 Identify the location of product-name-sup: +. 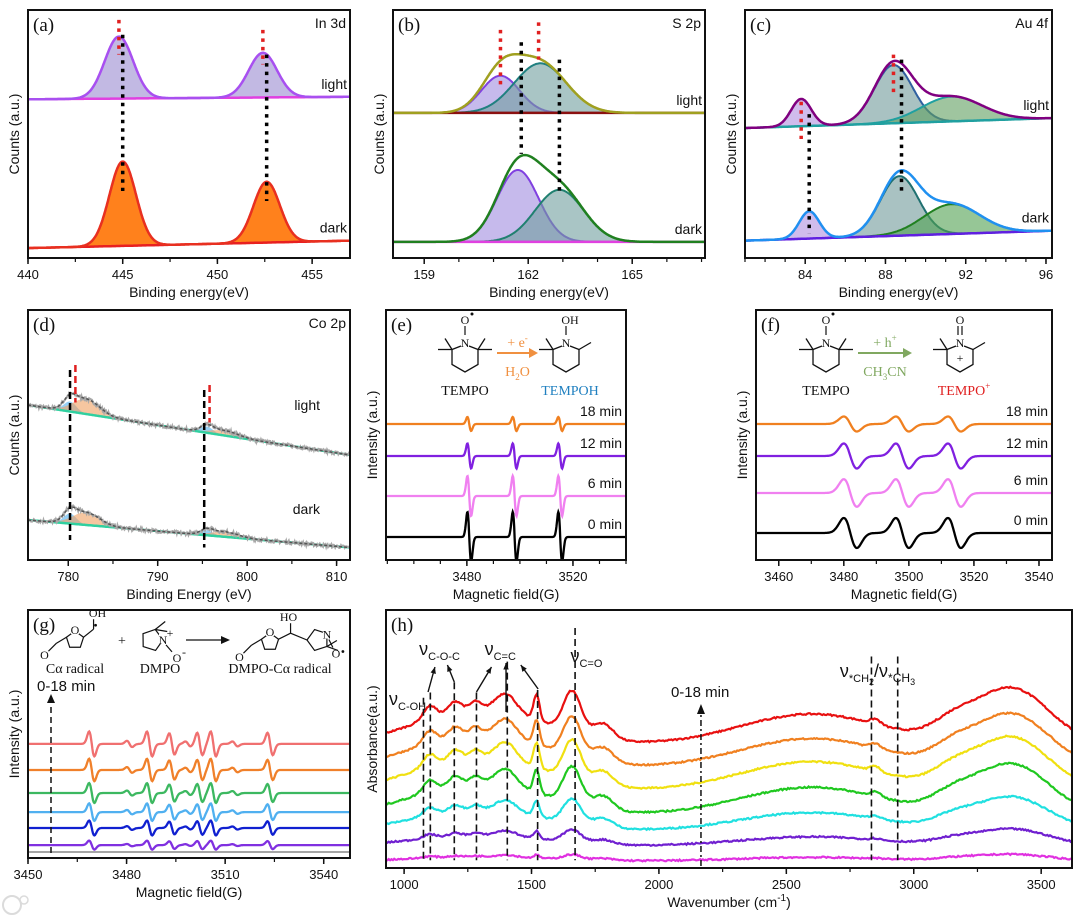
(987, 386).